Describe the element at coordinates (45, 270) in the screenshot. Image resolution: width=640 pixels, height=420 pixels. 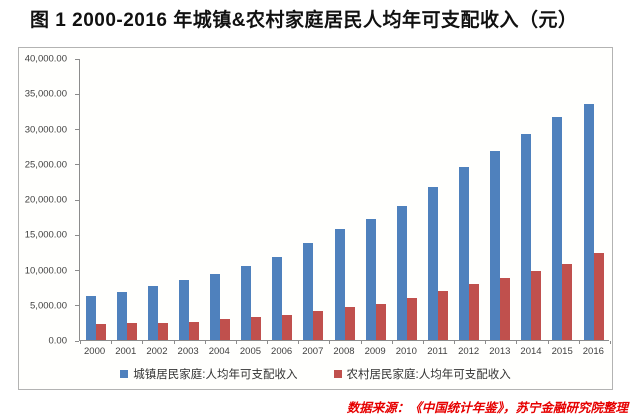
I see `y-tick-label: 10,000.00` at that location.